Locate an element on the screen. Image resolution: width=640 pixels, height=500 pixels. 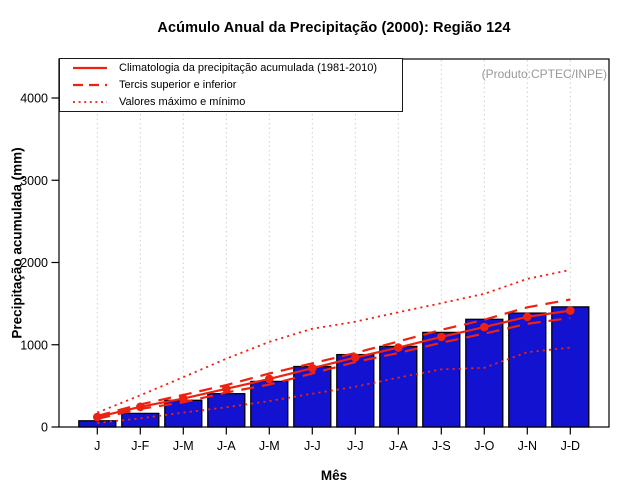
x-tick-label: J-S is located at coordinates (441, 446).